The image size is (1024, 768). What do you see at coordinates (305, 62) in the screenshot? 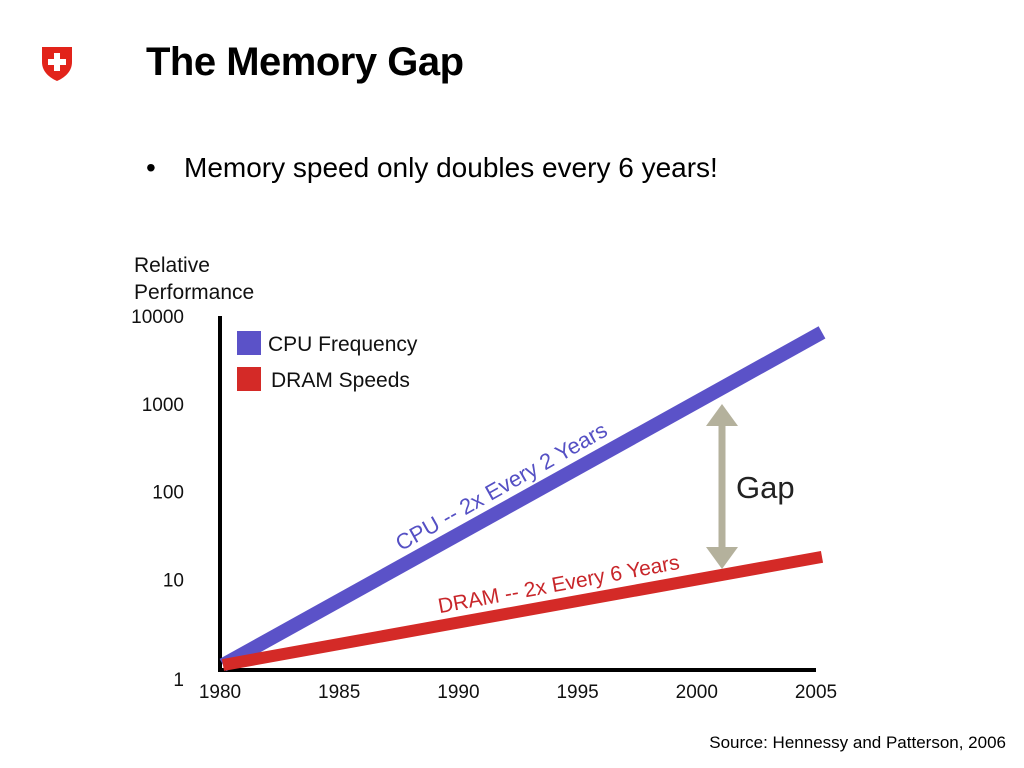
I see `slide-title: The Memory Gap` at bounding box center [305, 62].